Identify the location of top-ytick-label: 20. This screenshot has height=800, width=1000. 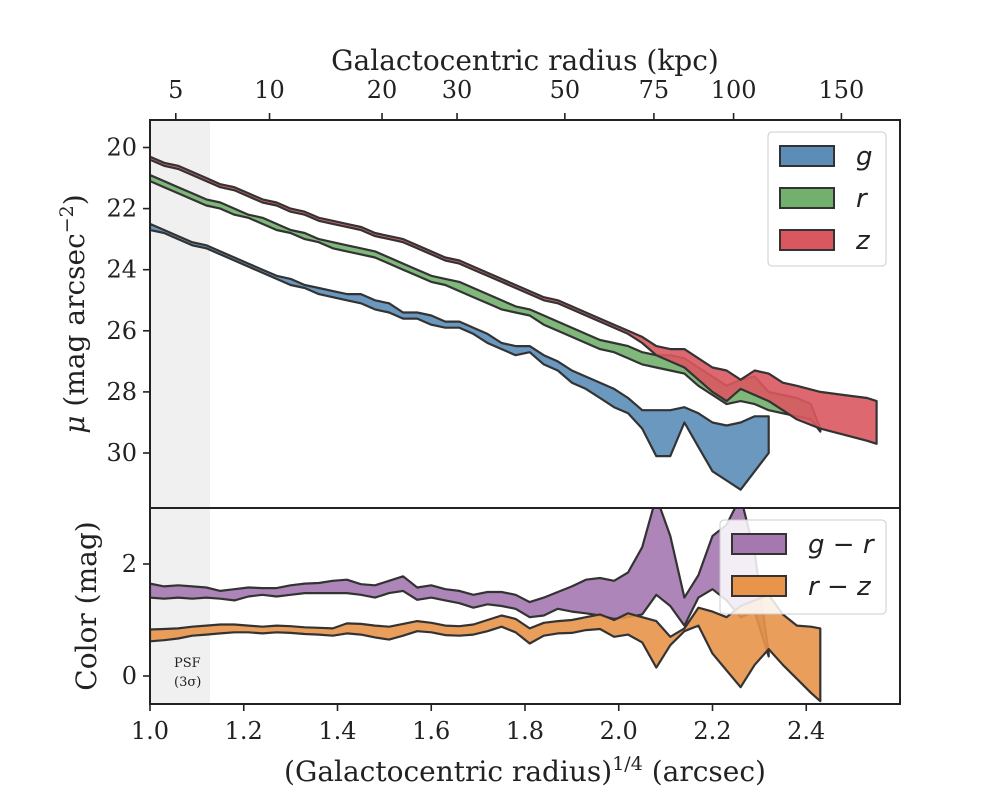
(121, 147).